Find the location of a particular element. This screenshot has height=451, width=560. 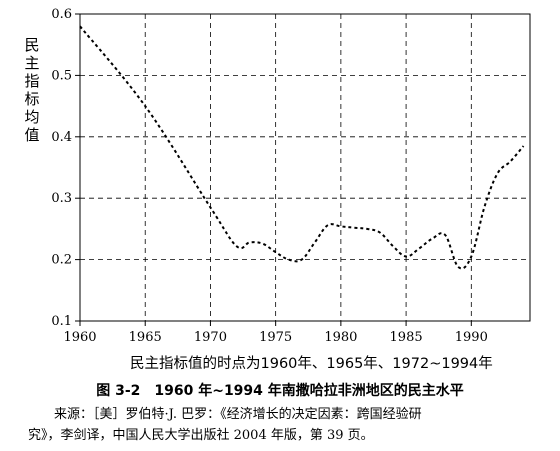

source-note-line-2: 究》，李剑译，中国人民大学出版社 2004 年版，第 39 页。 is located at coordinates (201, 435).